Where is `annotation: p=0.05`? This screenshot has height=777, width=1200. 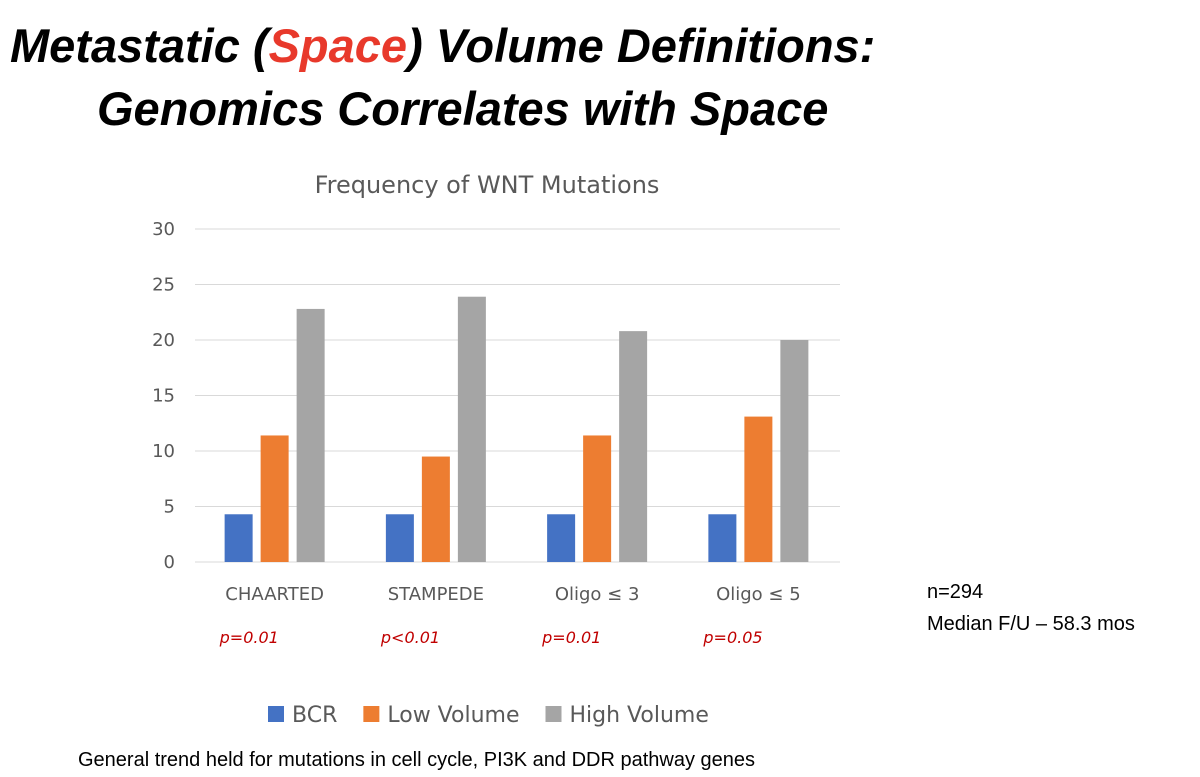
annotation: p=0.05 is located at coordinates (732, 637).